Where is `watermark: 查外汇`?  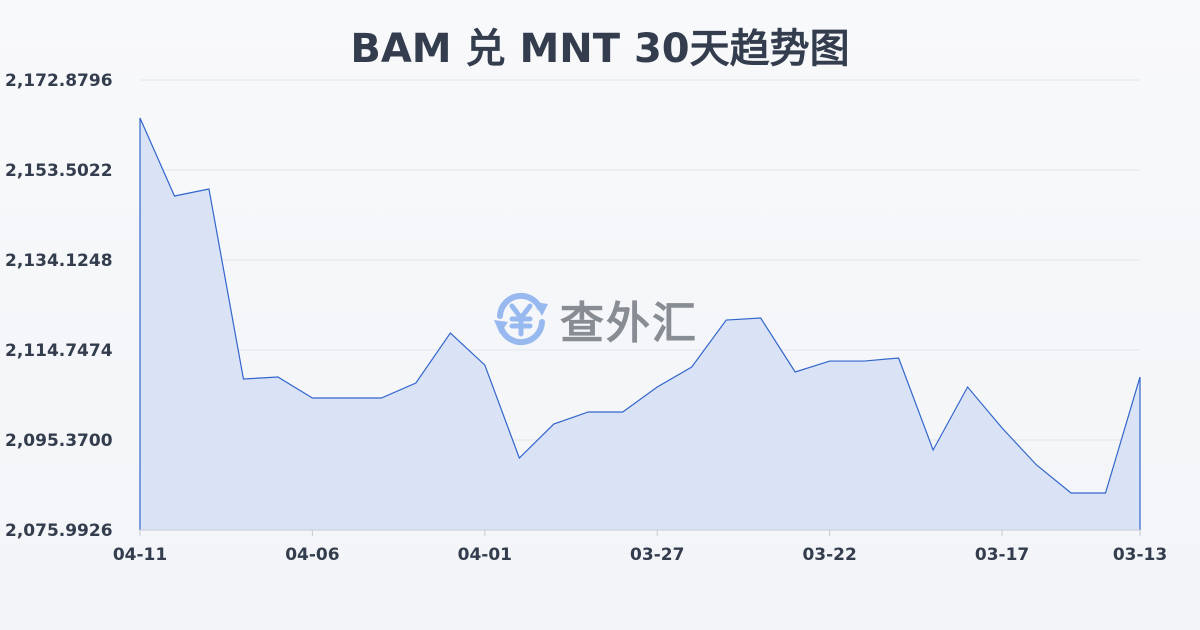
watermark: 查外汇 is located at coordinates (594, 319).